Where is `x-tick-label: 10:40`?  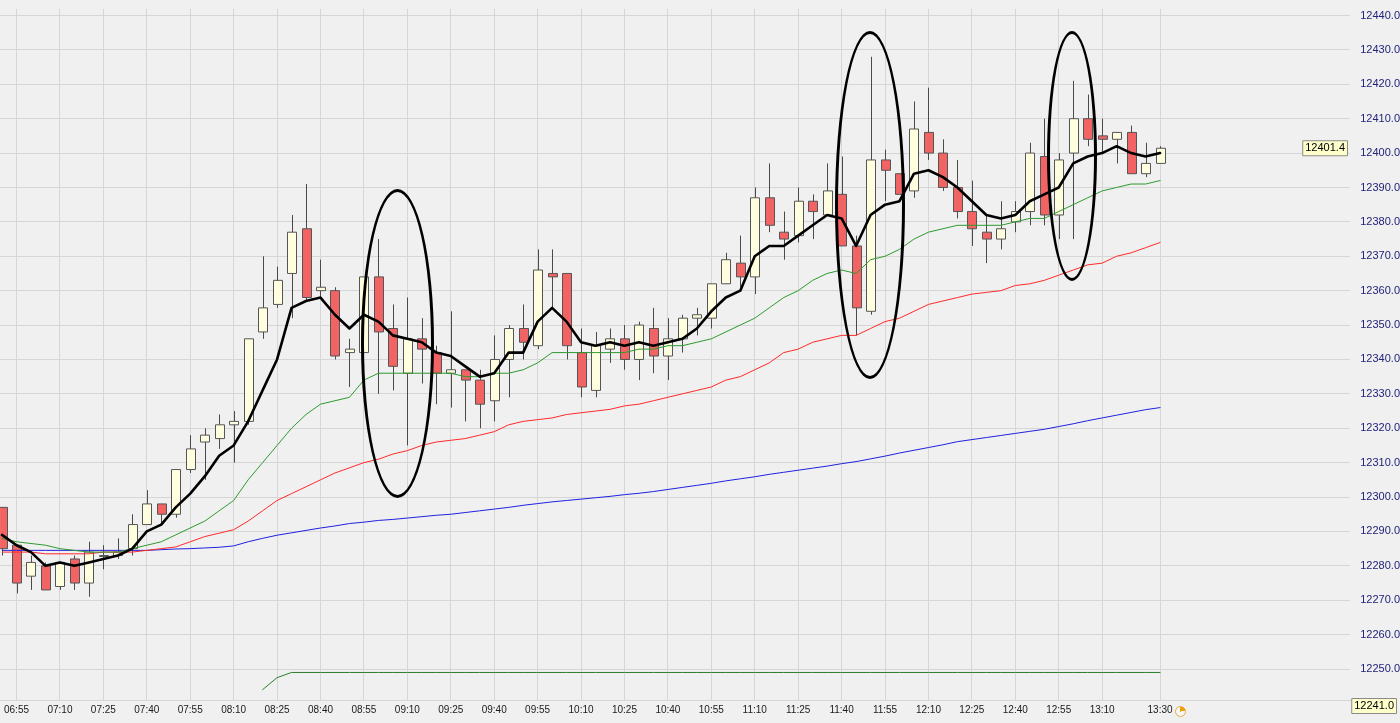
x-tick-label: 10:40 is located at coordinates (668, 709).